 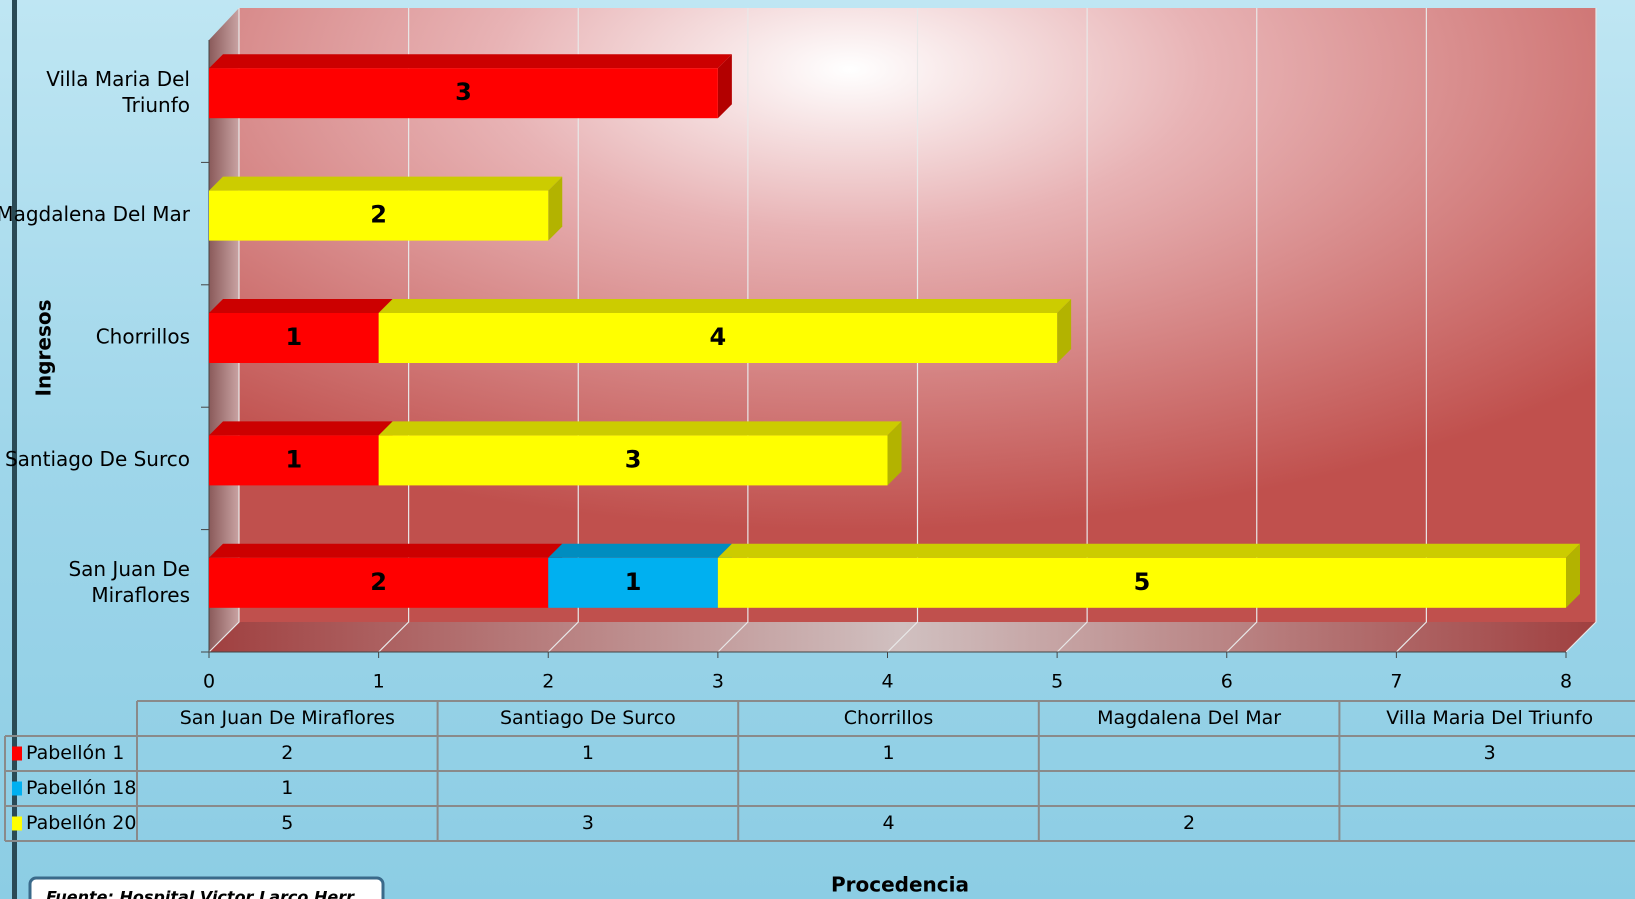 I want to click on source-box, so click(x=206, y=887).